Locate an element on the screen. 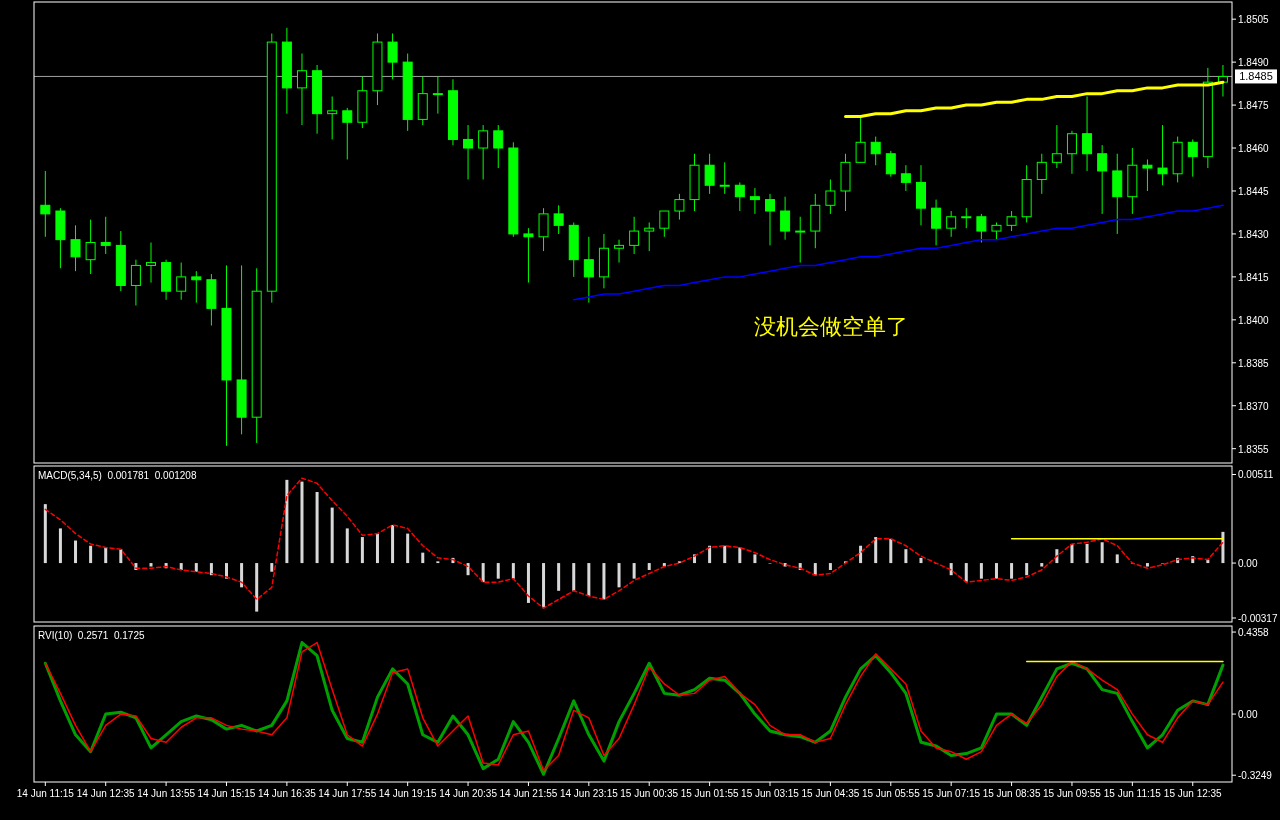 This screenshot has height=820, width=1280. y-tick-label: 1.8460 is located at coordinates (1254, 149).